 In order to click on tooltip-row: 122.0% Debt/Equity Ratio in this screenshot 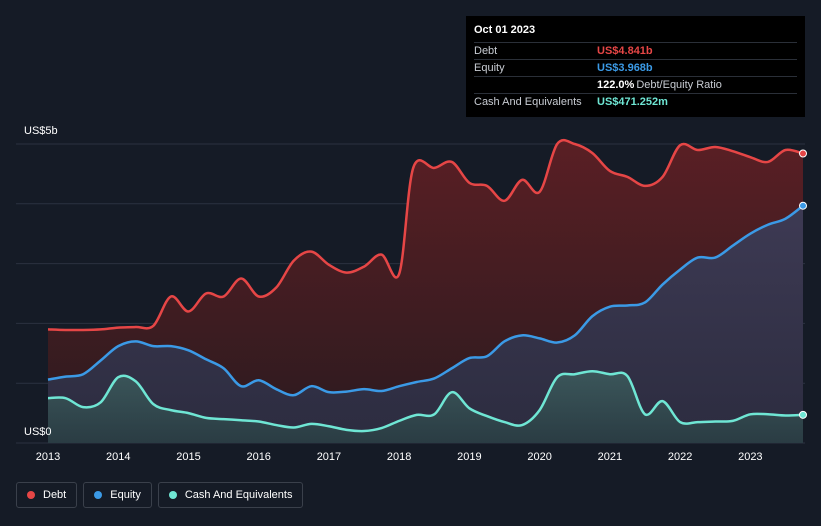, I will do `click(635, 84)`.